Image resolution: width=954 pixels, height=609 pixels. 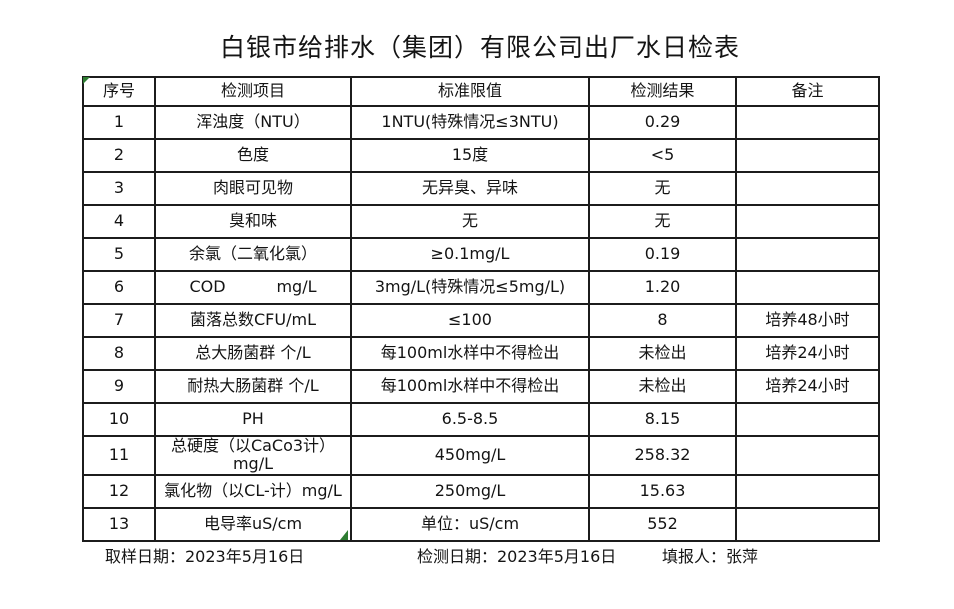 What do you see at coordinates (470, 91) in the screenshot?
I see `column-header-limit: 标准限值` at bounding box center [470, 91].